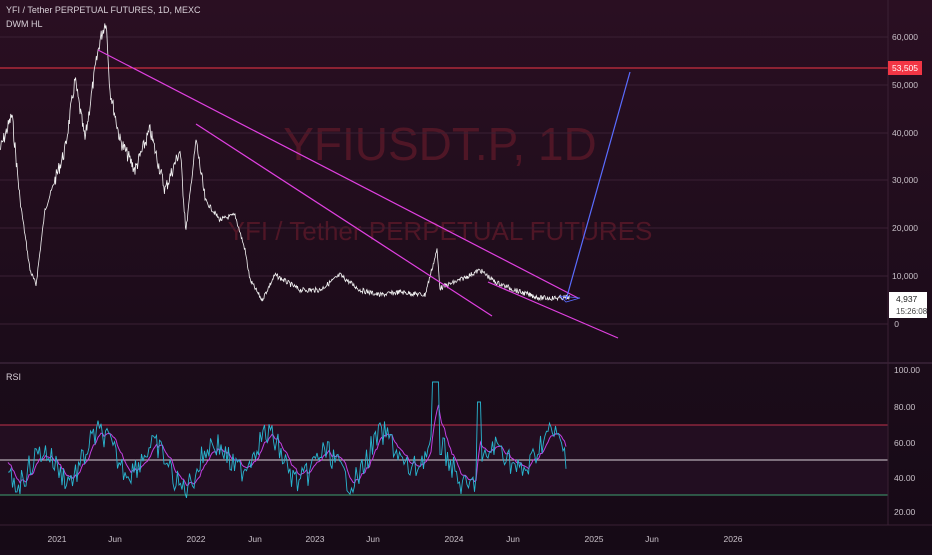  I want to click on price-tick: 40,000, so click(905, 133).